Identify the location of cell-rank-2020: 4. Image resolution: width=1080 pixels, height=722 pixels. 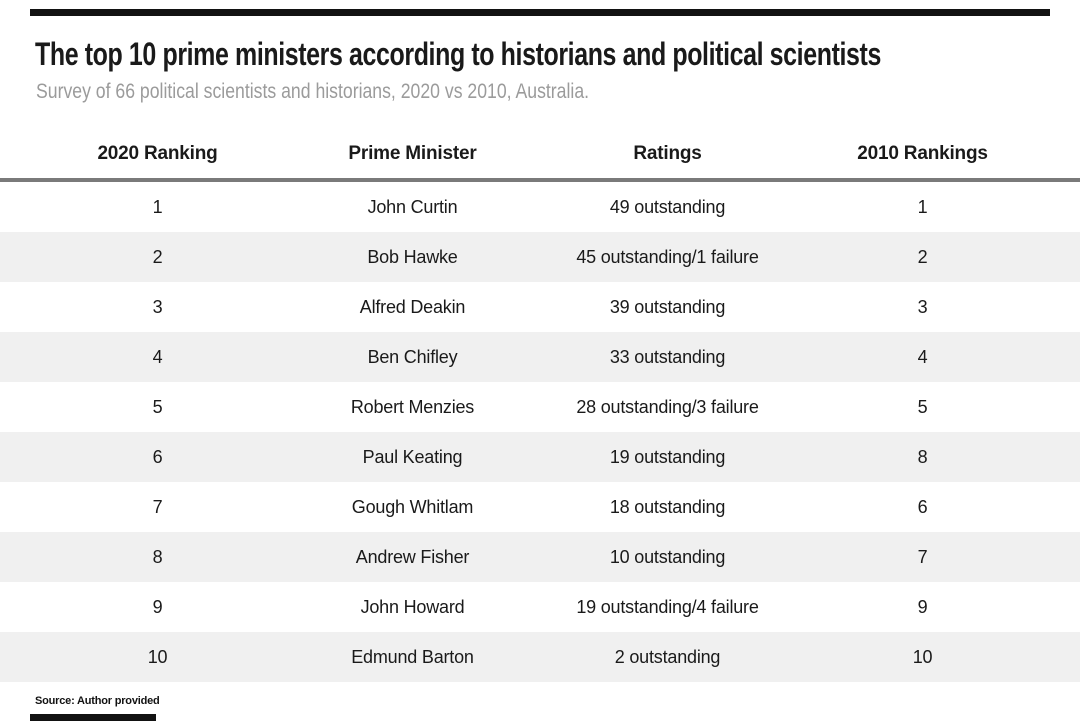
(157, 356).